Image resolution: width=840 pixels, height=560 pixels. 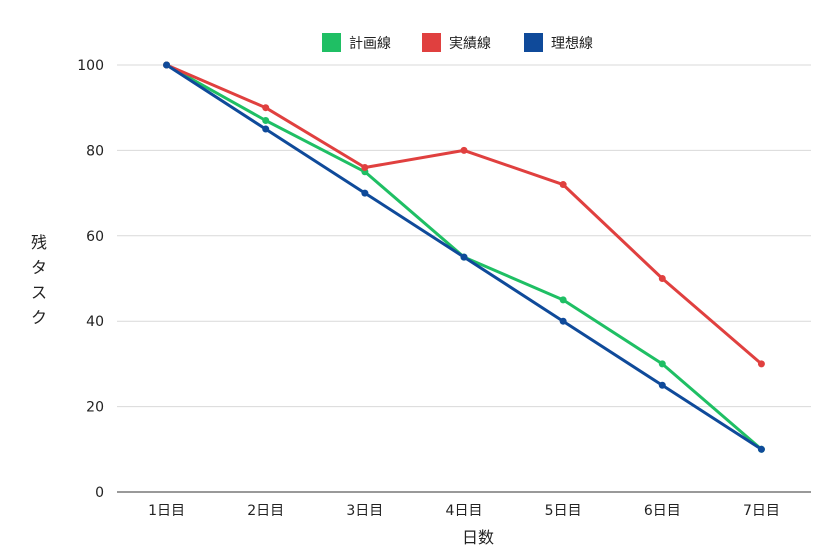 I want to click on legend-label: 理想線, so click(x=572, y=44).